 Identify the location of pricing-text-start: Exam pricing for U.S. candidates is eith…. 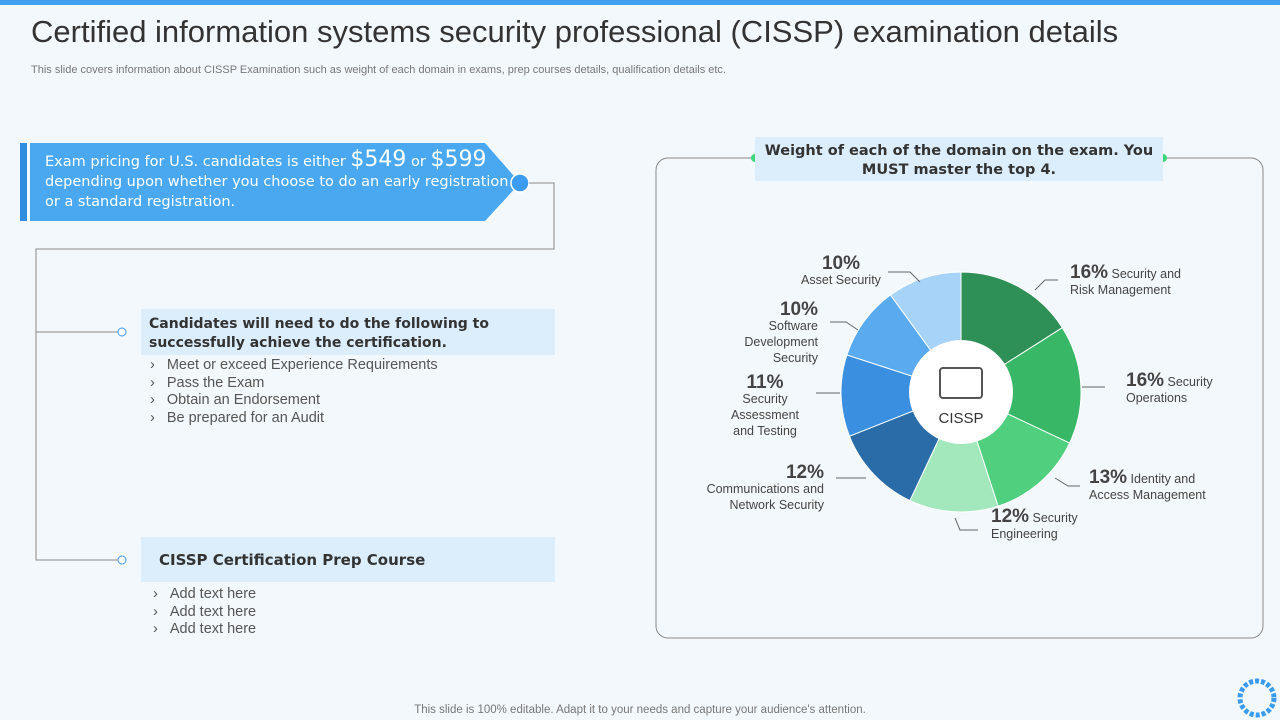
(195, 162).